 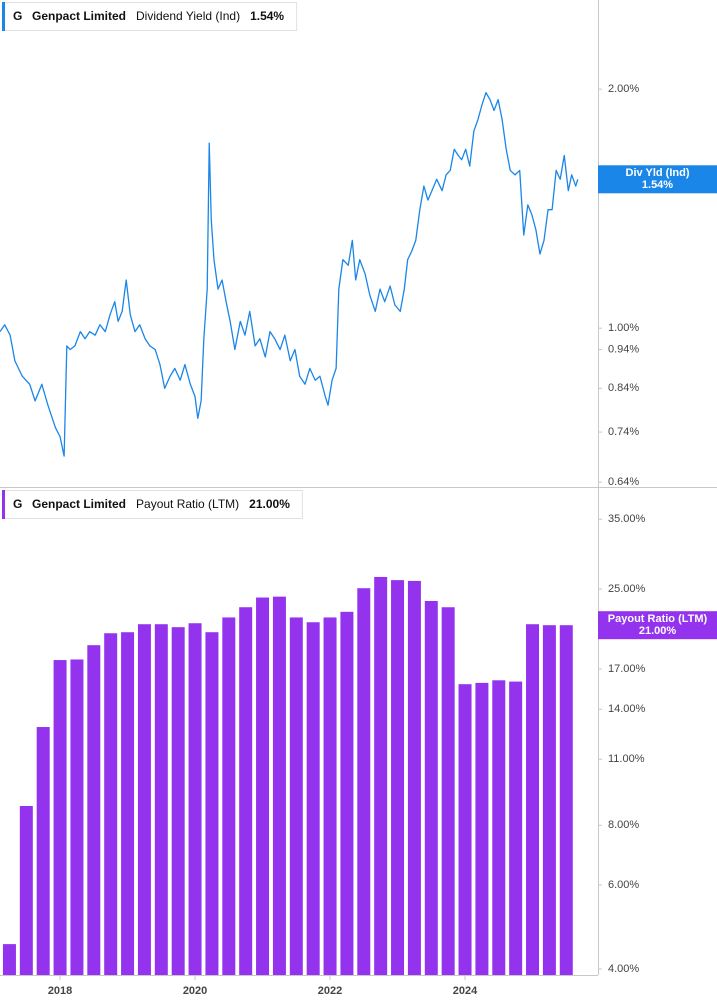 I want to click on y-tick-label: 35.00%, so click(x=627, y=519).